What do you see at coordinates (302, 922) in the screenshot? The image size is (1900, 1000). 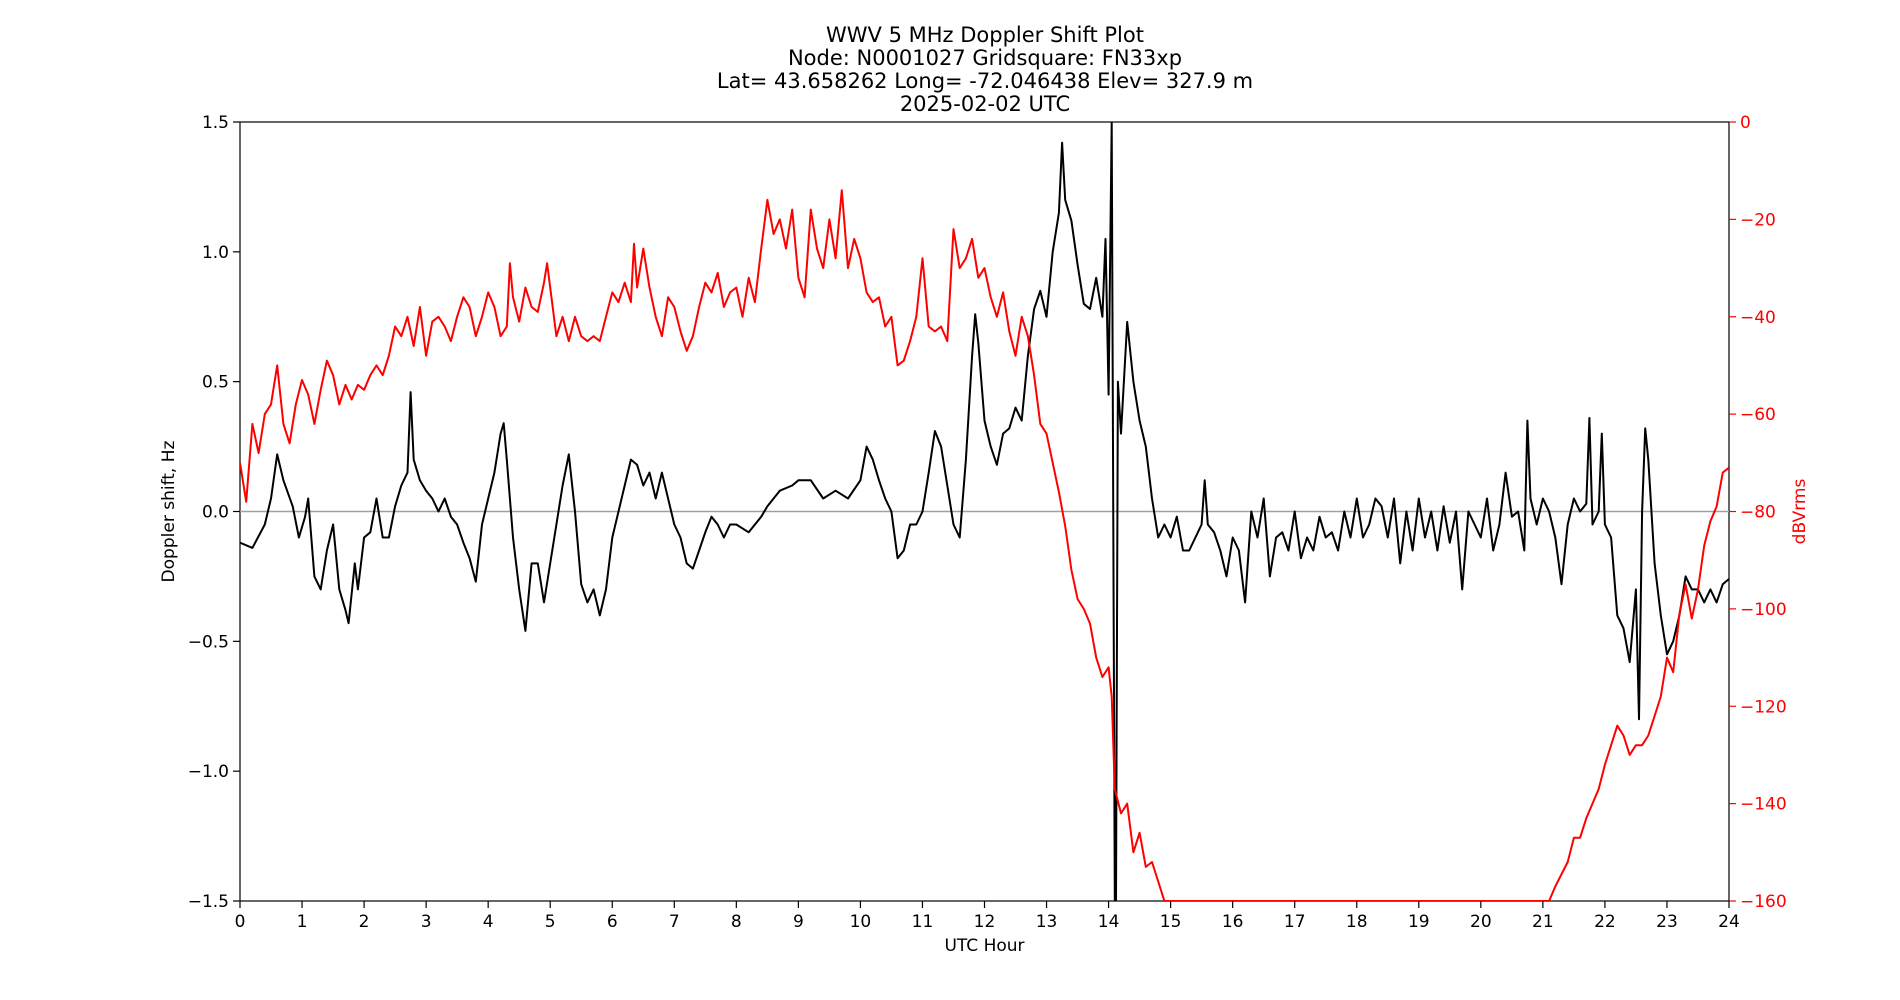 I see `x-tick-label: 1` at bounding box center [302, 922].